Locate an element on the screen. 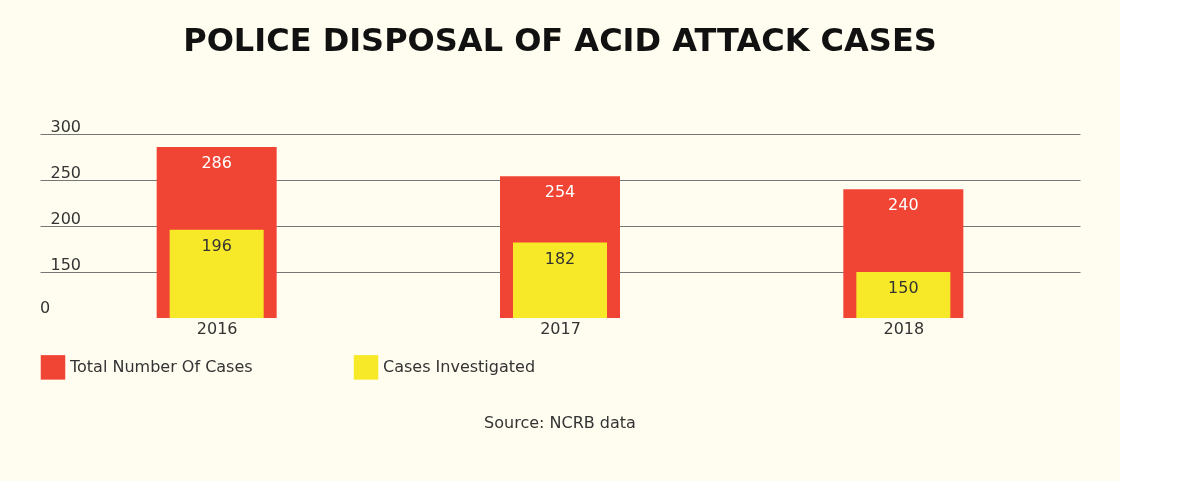 The image size is (1188, 492). chart-title: POLICE DISPOSAL OF ACID ATTACK CASES is located at coordinates (560, 40).